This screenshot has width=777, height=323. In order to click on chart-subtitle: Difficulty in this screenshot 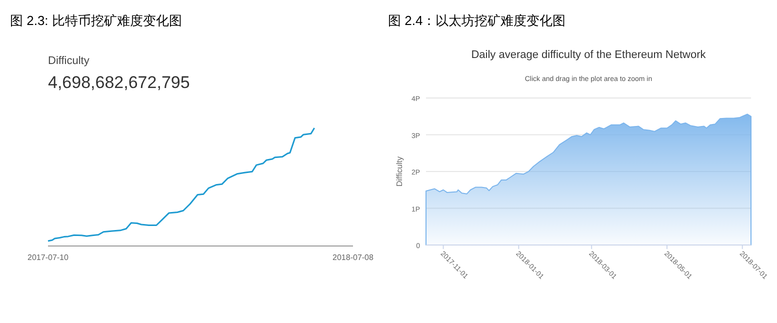, I will do `click(69, 61)`.